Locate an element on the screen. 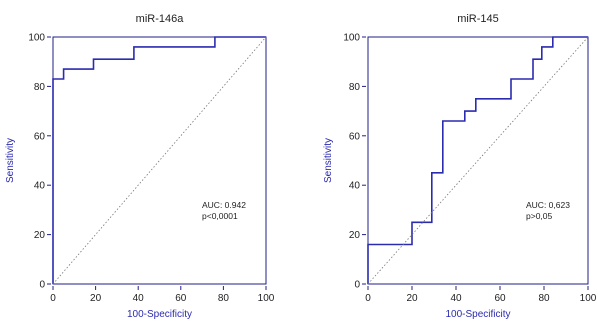  p-value-annotation: p<0,0001 is located at coordinates (220, 216).